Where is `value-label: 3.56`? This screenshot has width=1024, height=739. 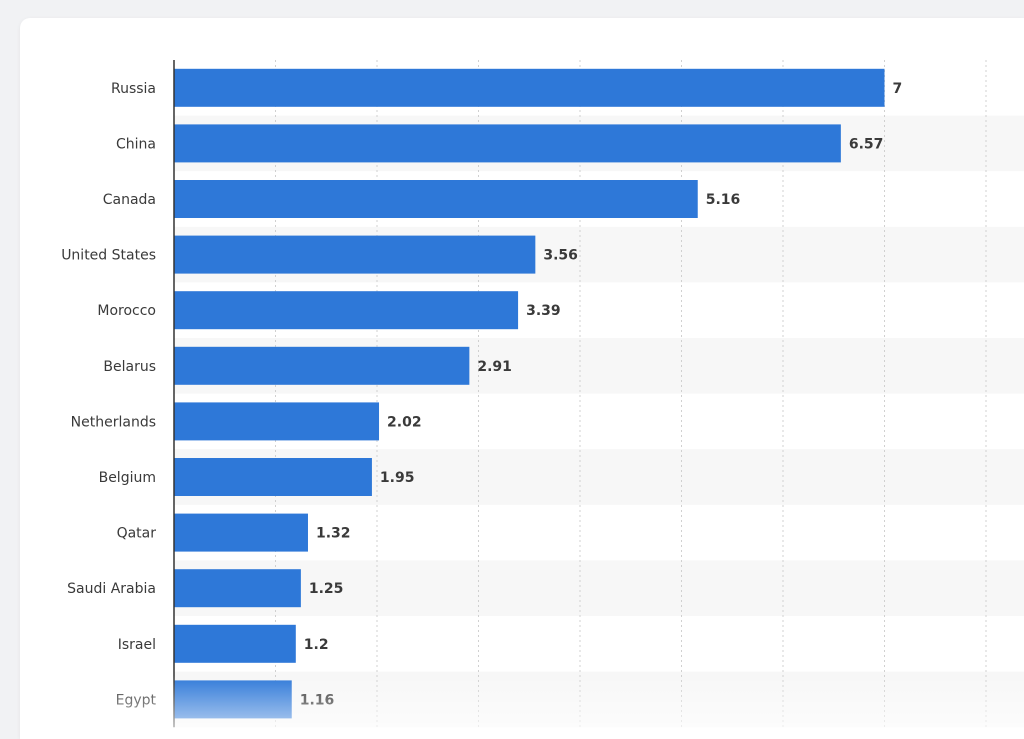 value-label: 3.56 is located at coordinates (560, 256).